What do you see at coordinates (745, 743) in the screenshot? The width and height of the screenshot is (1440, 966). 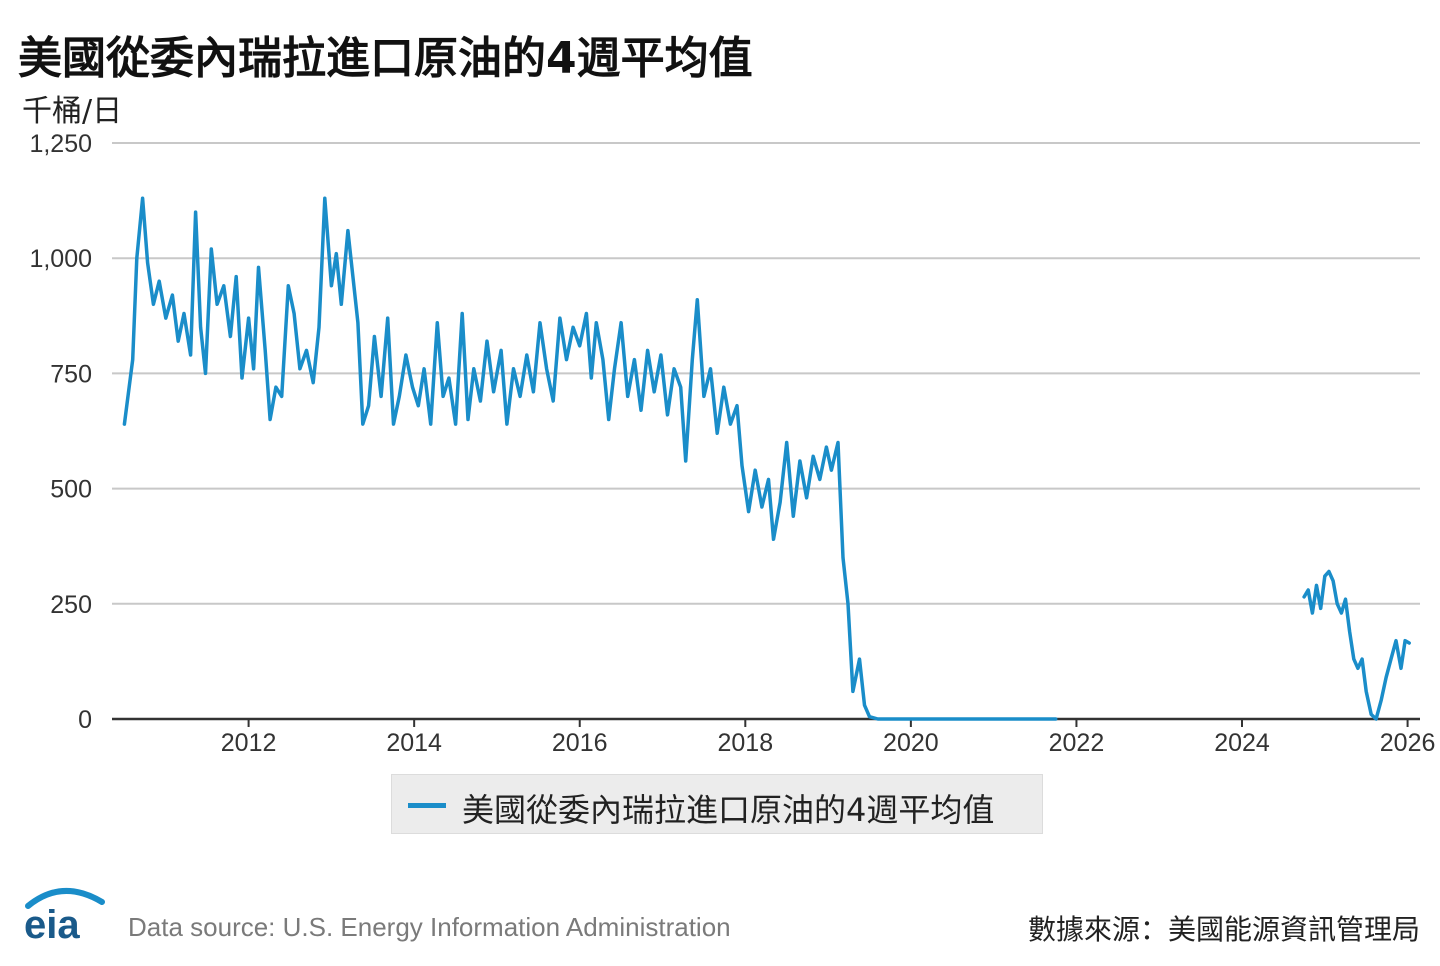 I see `x-tick-label: 2018` at bounding box center [745, 743].